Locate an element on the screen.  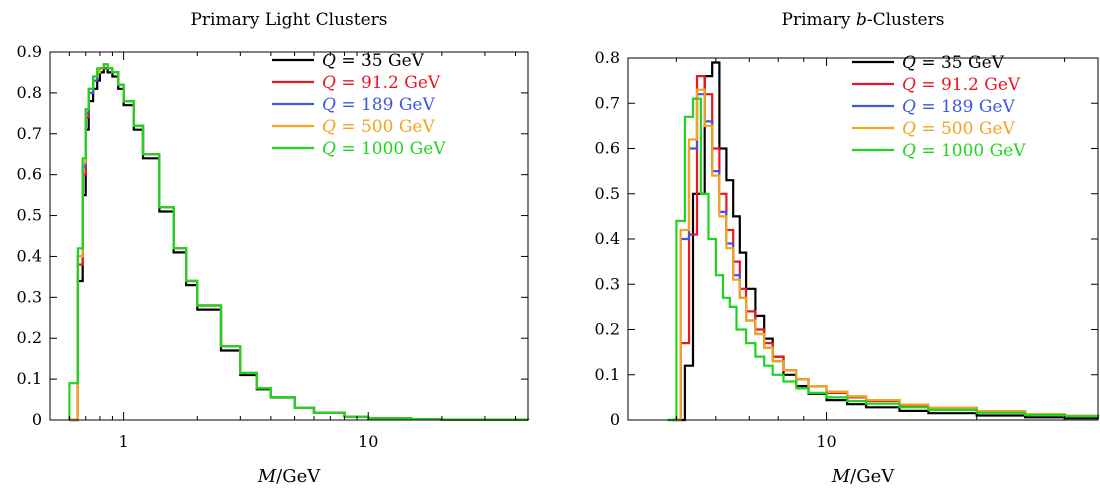
y-tick-label: 0.9 is located at coordinates (29, 51).